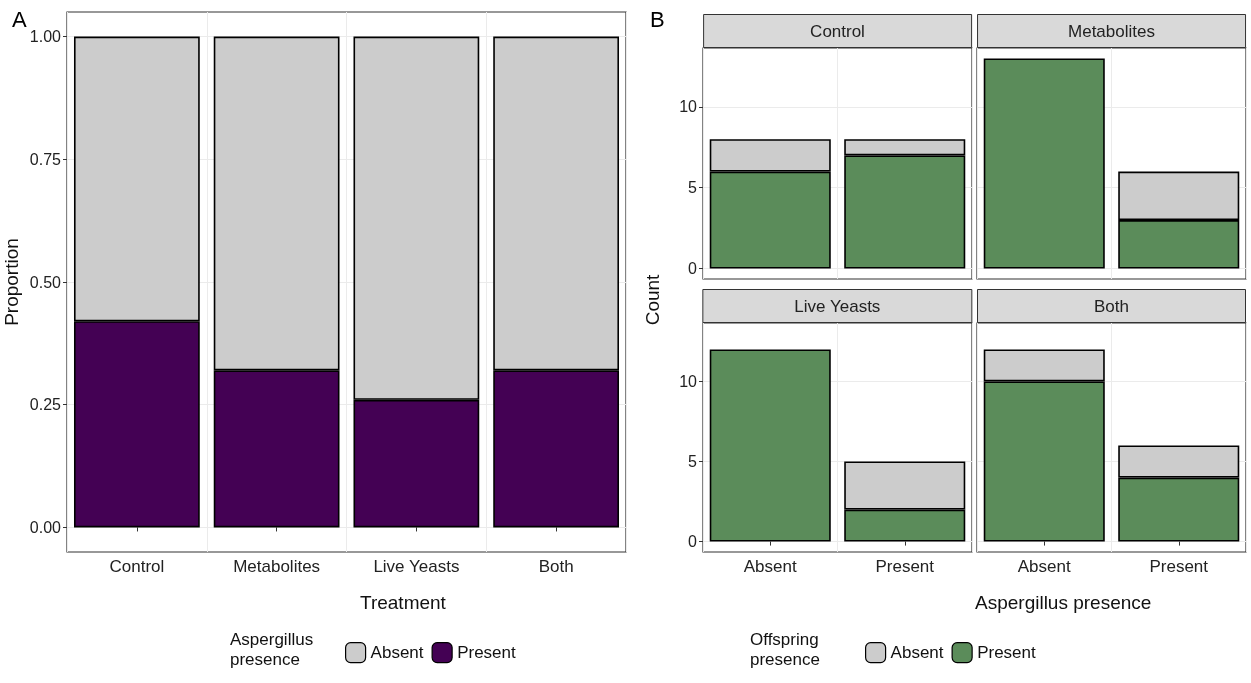 This screenshot has width=1251, height=683. I want to click on y-tick-label: 0.25, so click(45, 405).